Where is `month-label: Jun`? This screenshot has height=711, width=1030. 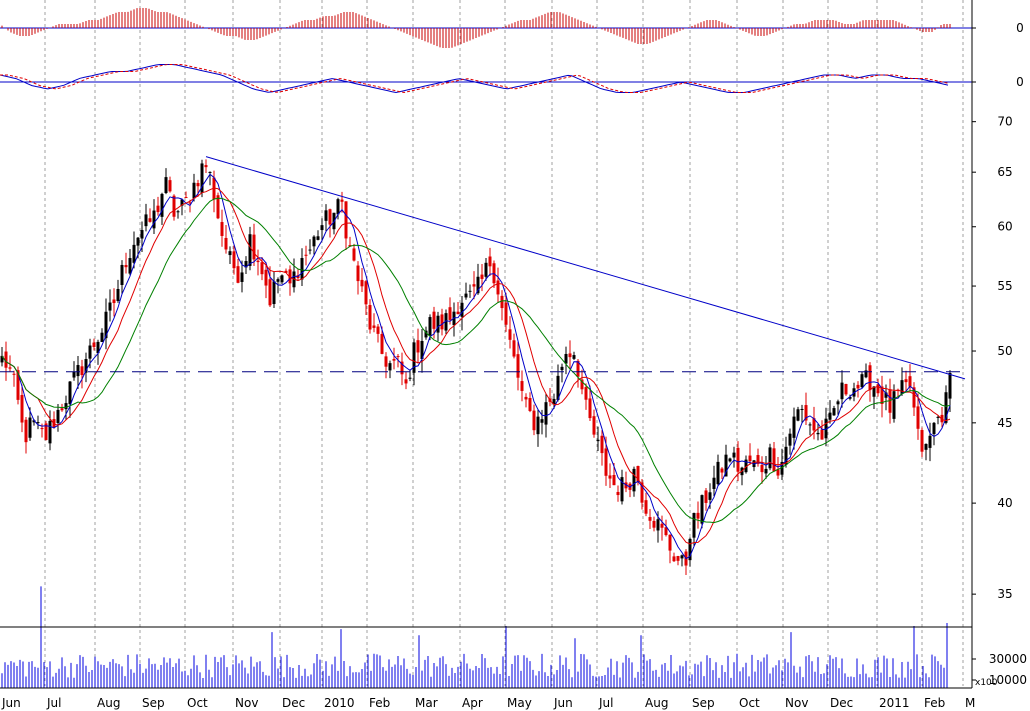
month-label: Jun is located at coordinates (11, 703).